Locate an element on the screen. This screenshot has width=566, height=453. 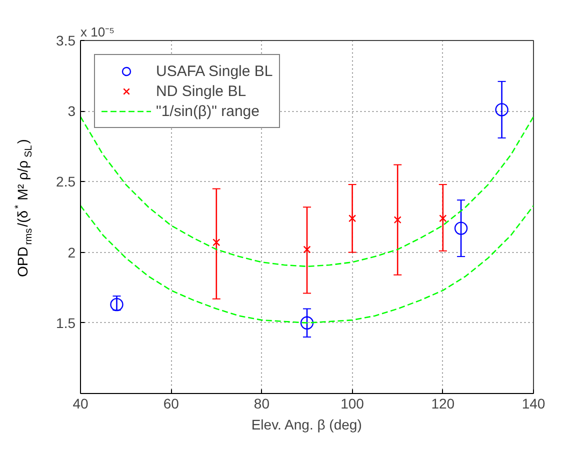
y-tick-label: 1.5 is located at coordinates (66, 322).